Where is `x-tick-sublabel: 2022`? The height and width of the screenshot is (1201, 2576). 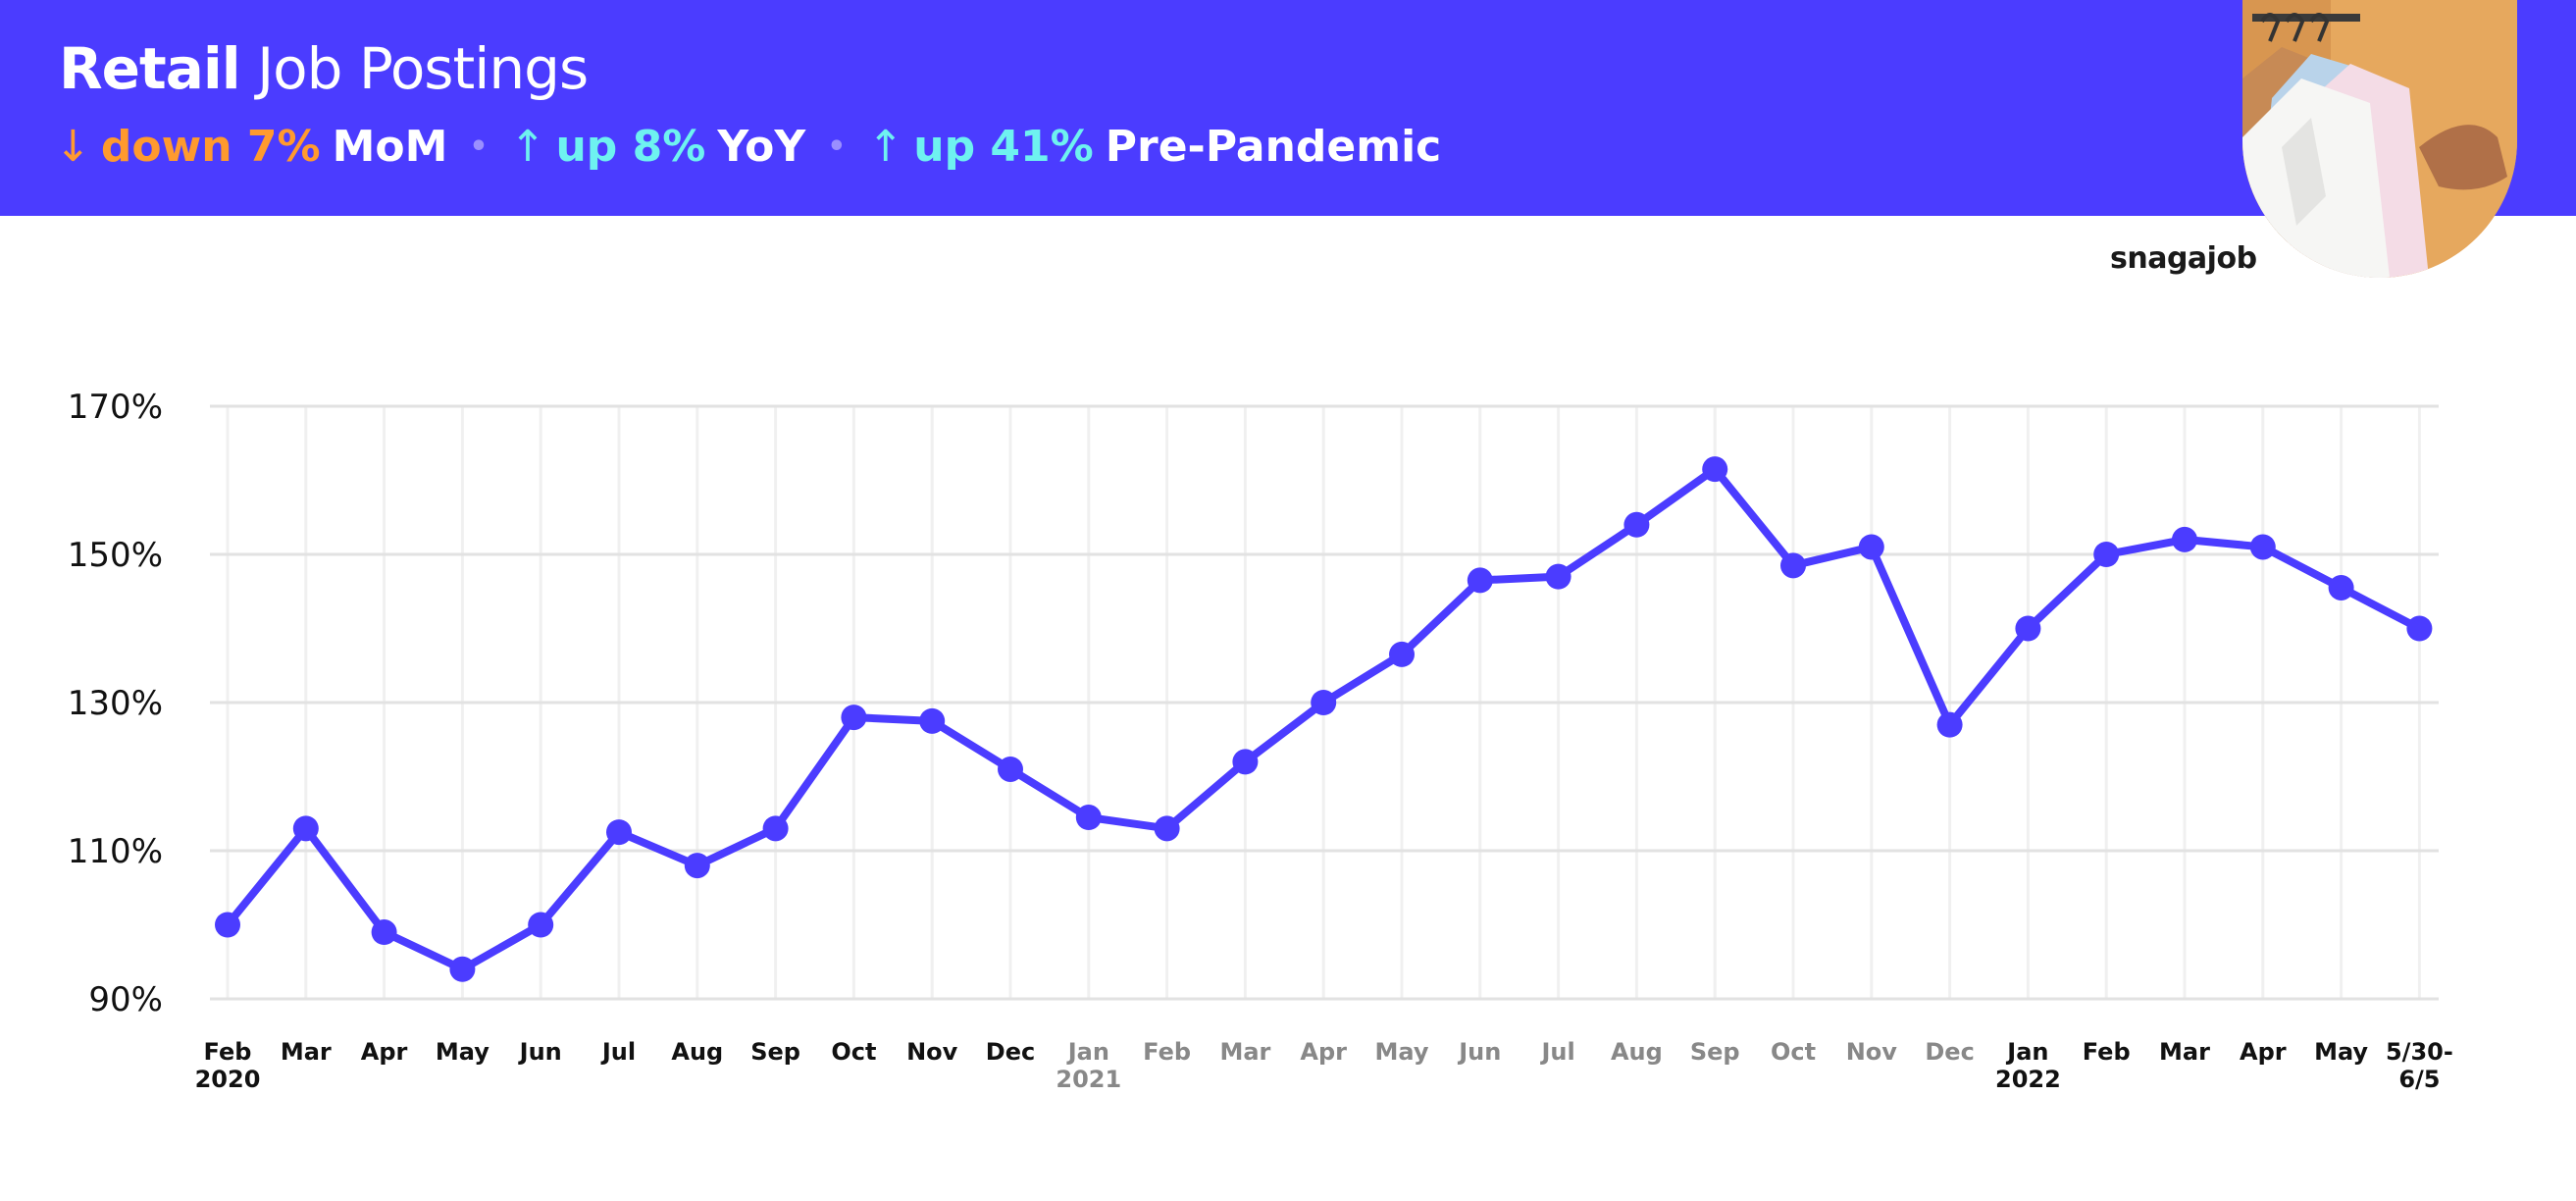
x-tick-sublabel: 2022 is located at coordinates (2028, 1079).